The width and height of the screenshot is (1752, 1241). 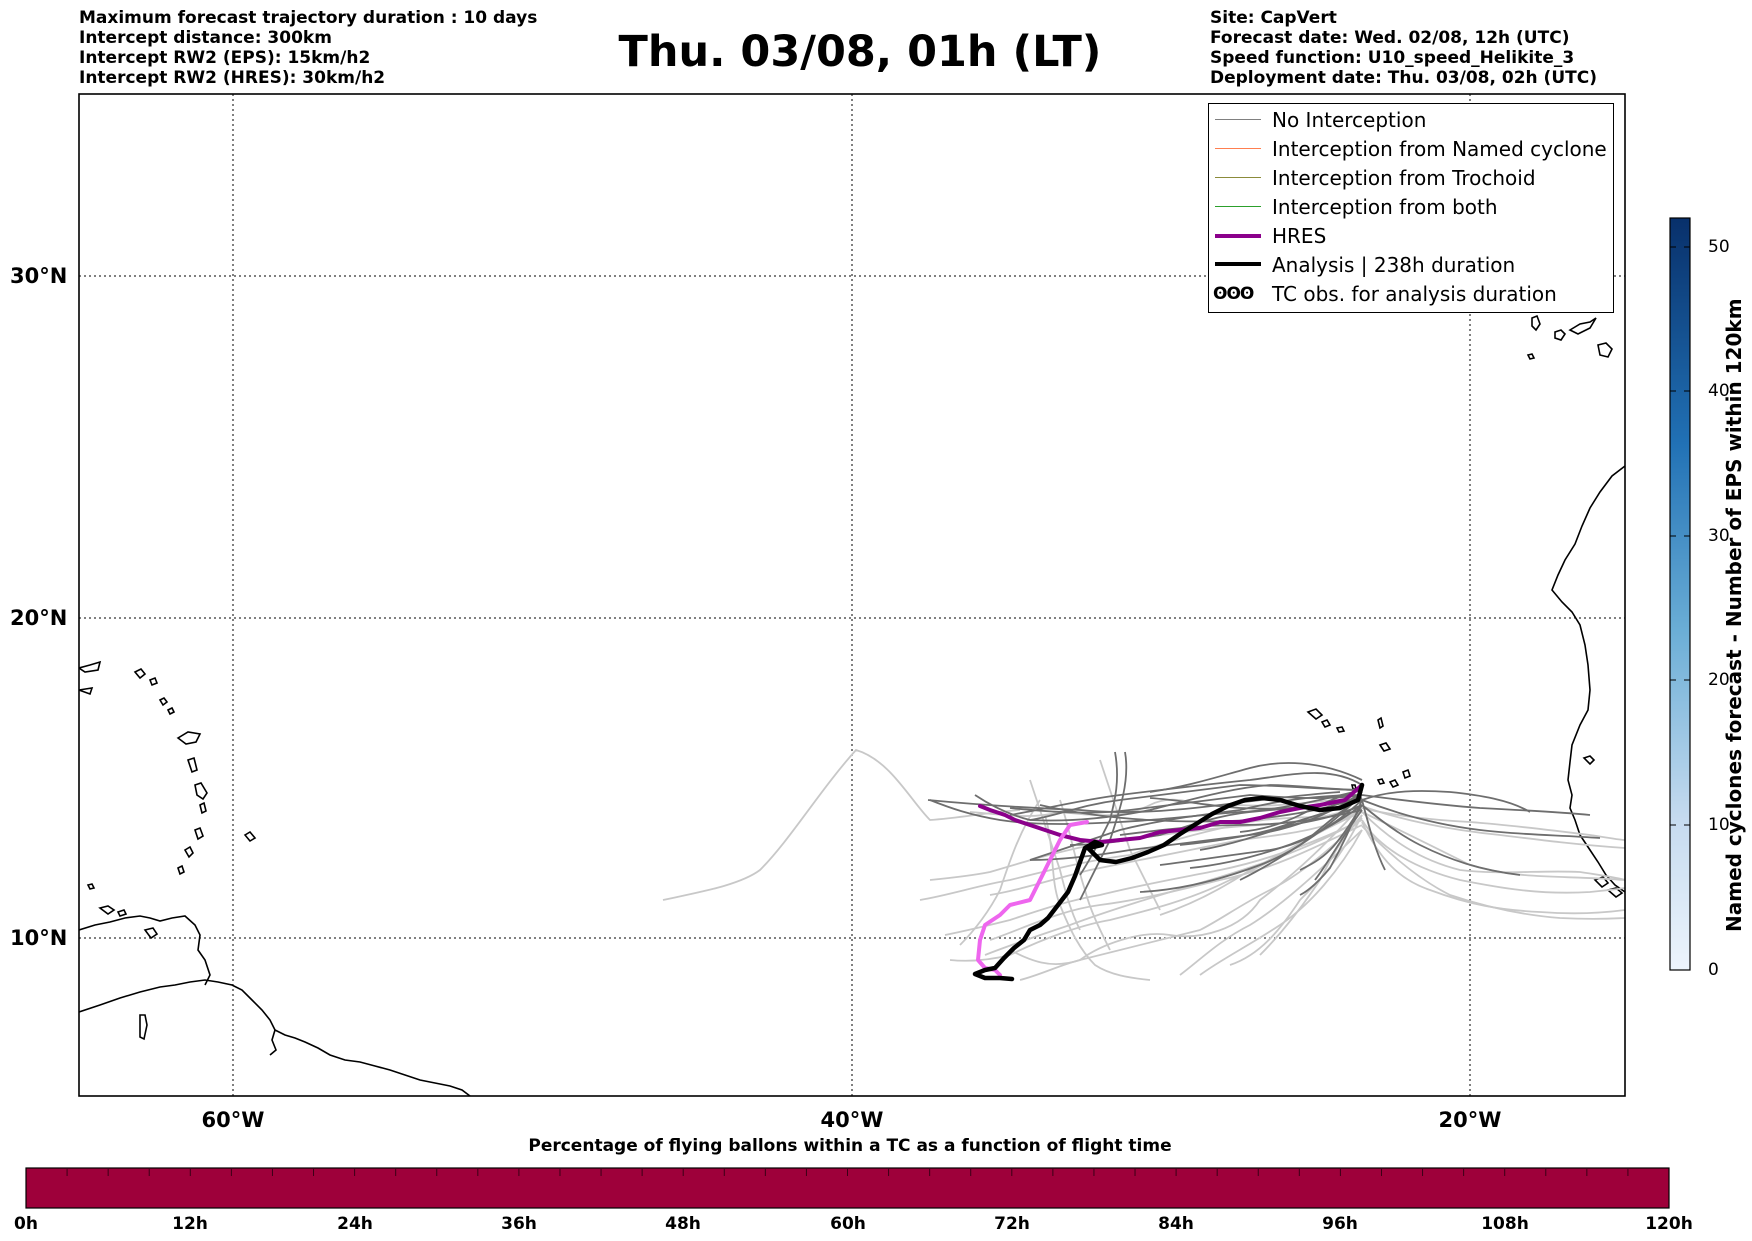 What do you see at coordinates (1414, 294) in the screenshot?
I see `legend-label: TC obs. for analysis duration` at bounding box center [1414, 294].